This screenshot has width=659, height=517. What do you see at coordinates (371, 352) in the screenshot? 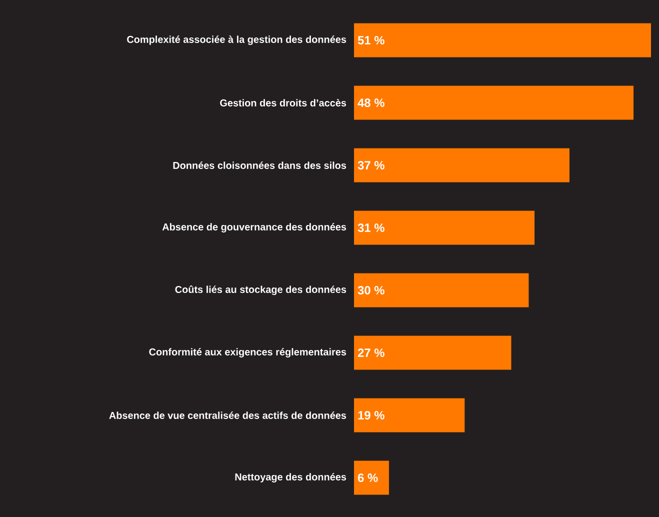
I see `data-label: 27 %` at bounding box center [371, 352].